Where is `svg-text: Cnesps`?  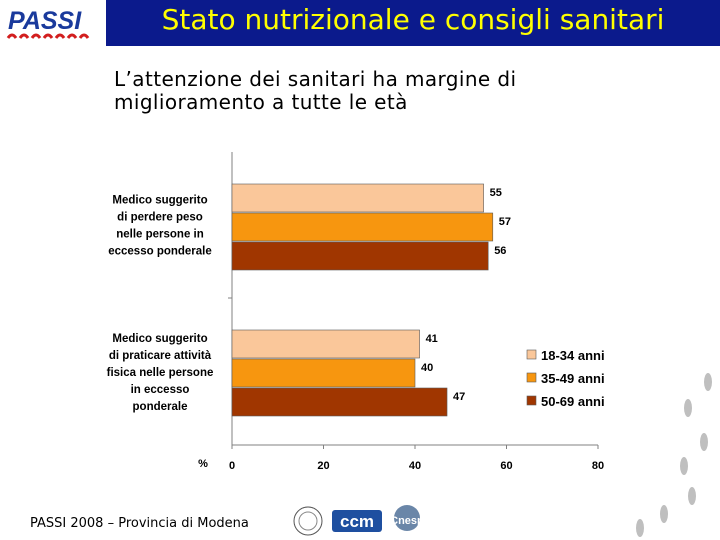
svg-text: Cnesps is located at coordinates (410, 521).